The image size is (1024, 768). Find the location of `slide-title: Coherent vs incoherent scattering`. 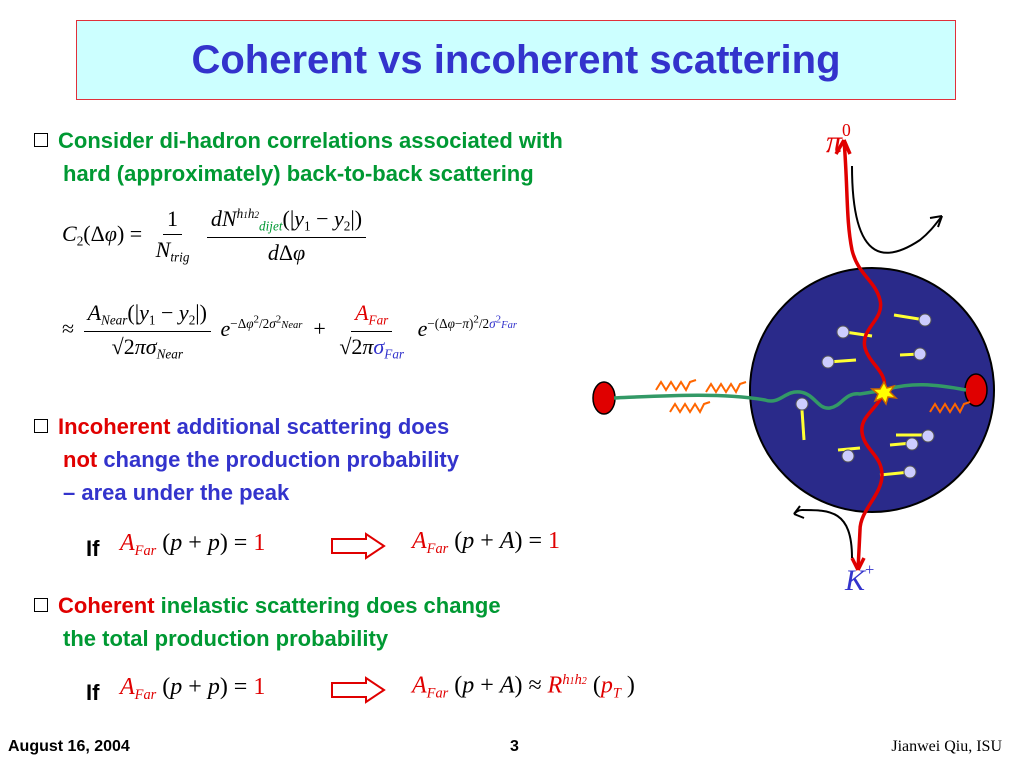

slide-title: Coherent vs incoherent scattering is located at coordinates (516, 59).